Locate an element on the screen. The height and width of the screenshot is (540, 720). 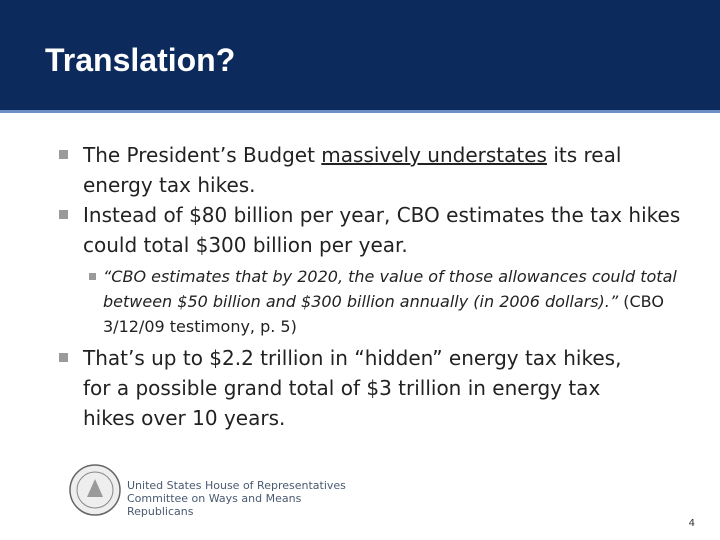
footer-line: Committee on Ways and Means is located at coordinates (214, 498).